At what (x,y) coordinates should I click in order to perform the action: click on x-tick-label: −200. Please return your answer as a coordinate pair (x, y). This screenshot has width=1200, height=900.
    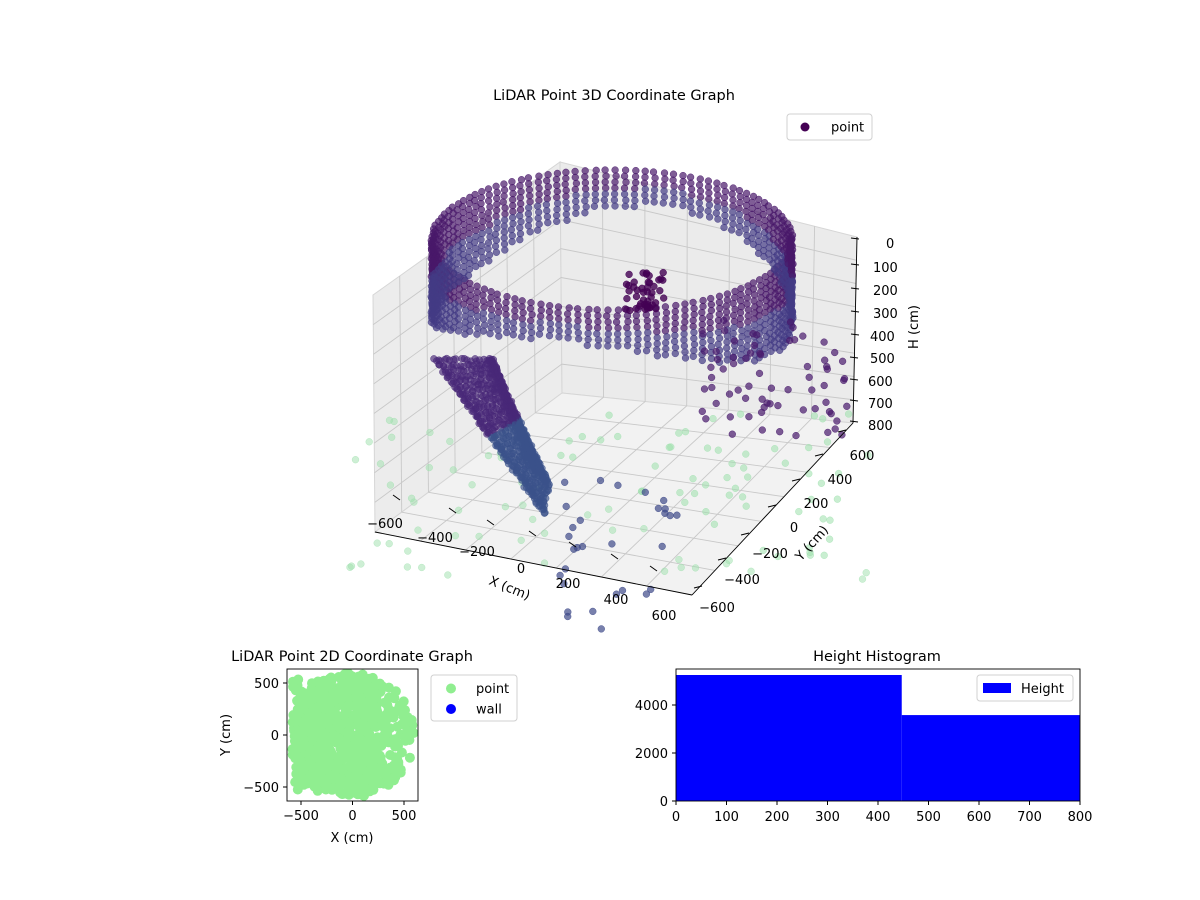
    Looking at the image, I should click on (477, 552).